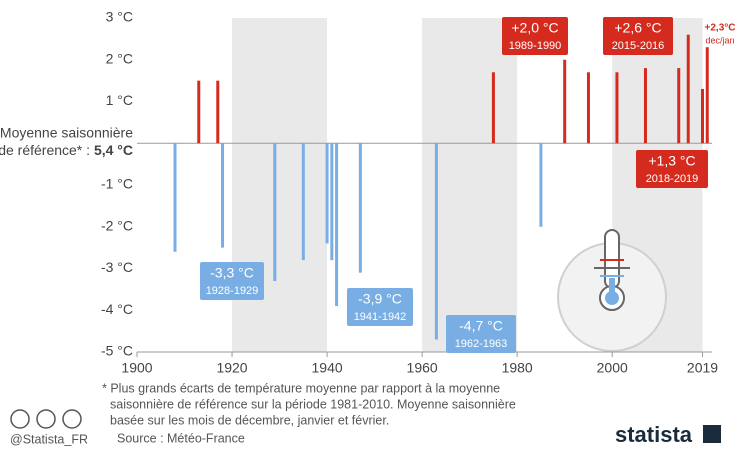 This screenshot has height=457, width=740. Describe the element at coordinates (66, 133) in the screenshot. I see `reference-label: Moyenne saisonnière` at that location.